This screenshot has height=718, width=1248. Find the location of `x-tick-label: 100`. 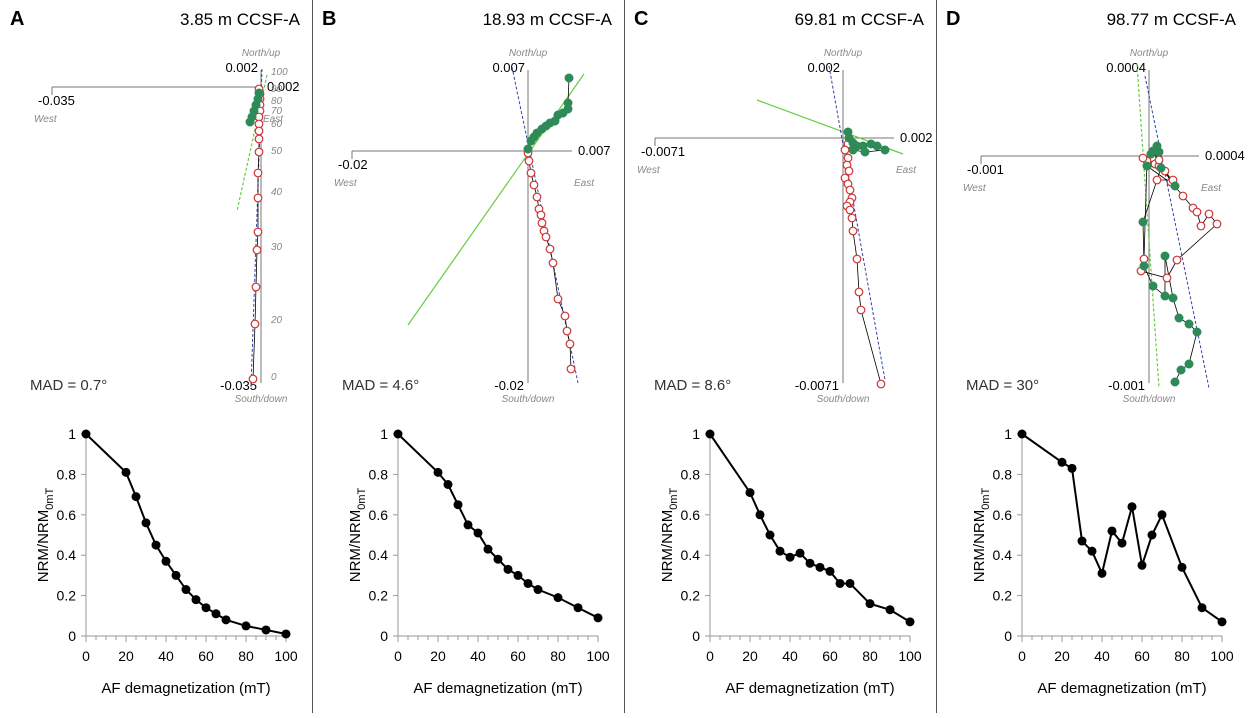

x-tick-label: 100 is located at coordinates (1222, 656).